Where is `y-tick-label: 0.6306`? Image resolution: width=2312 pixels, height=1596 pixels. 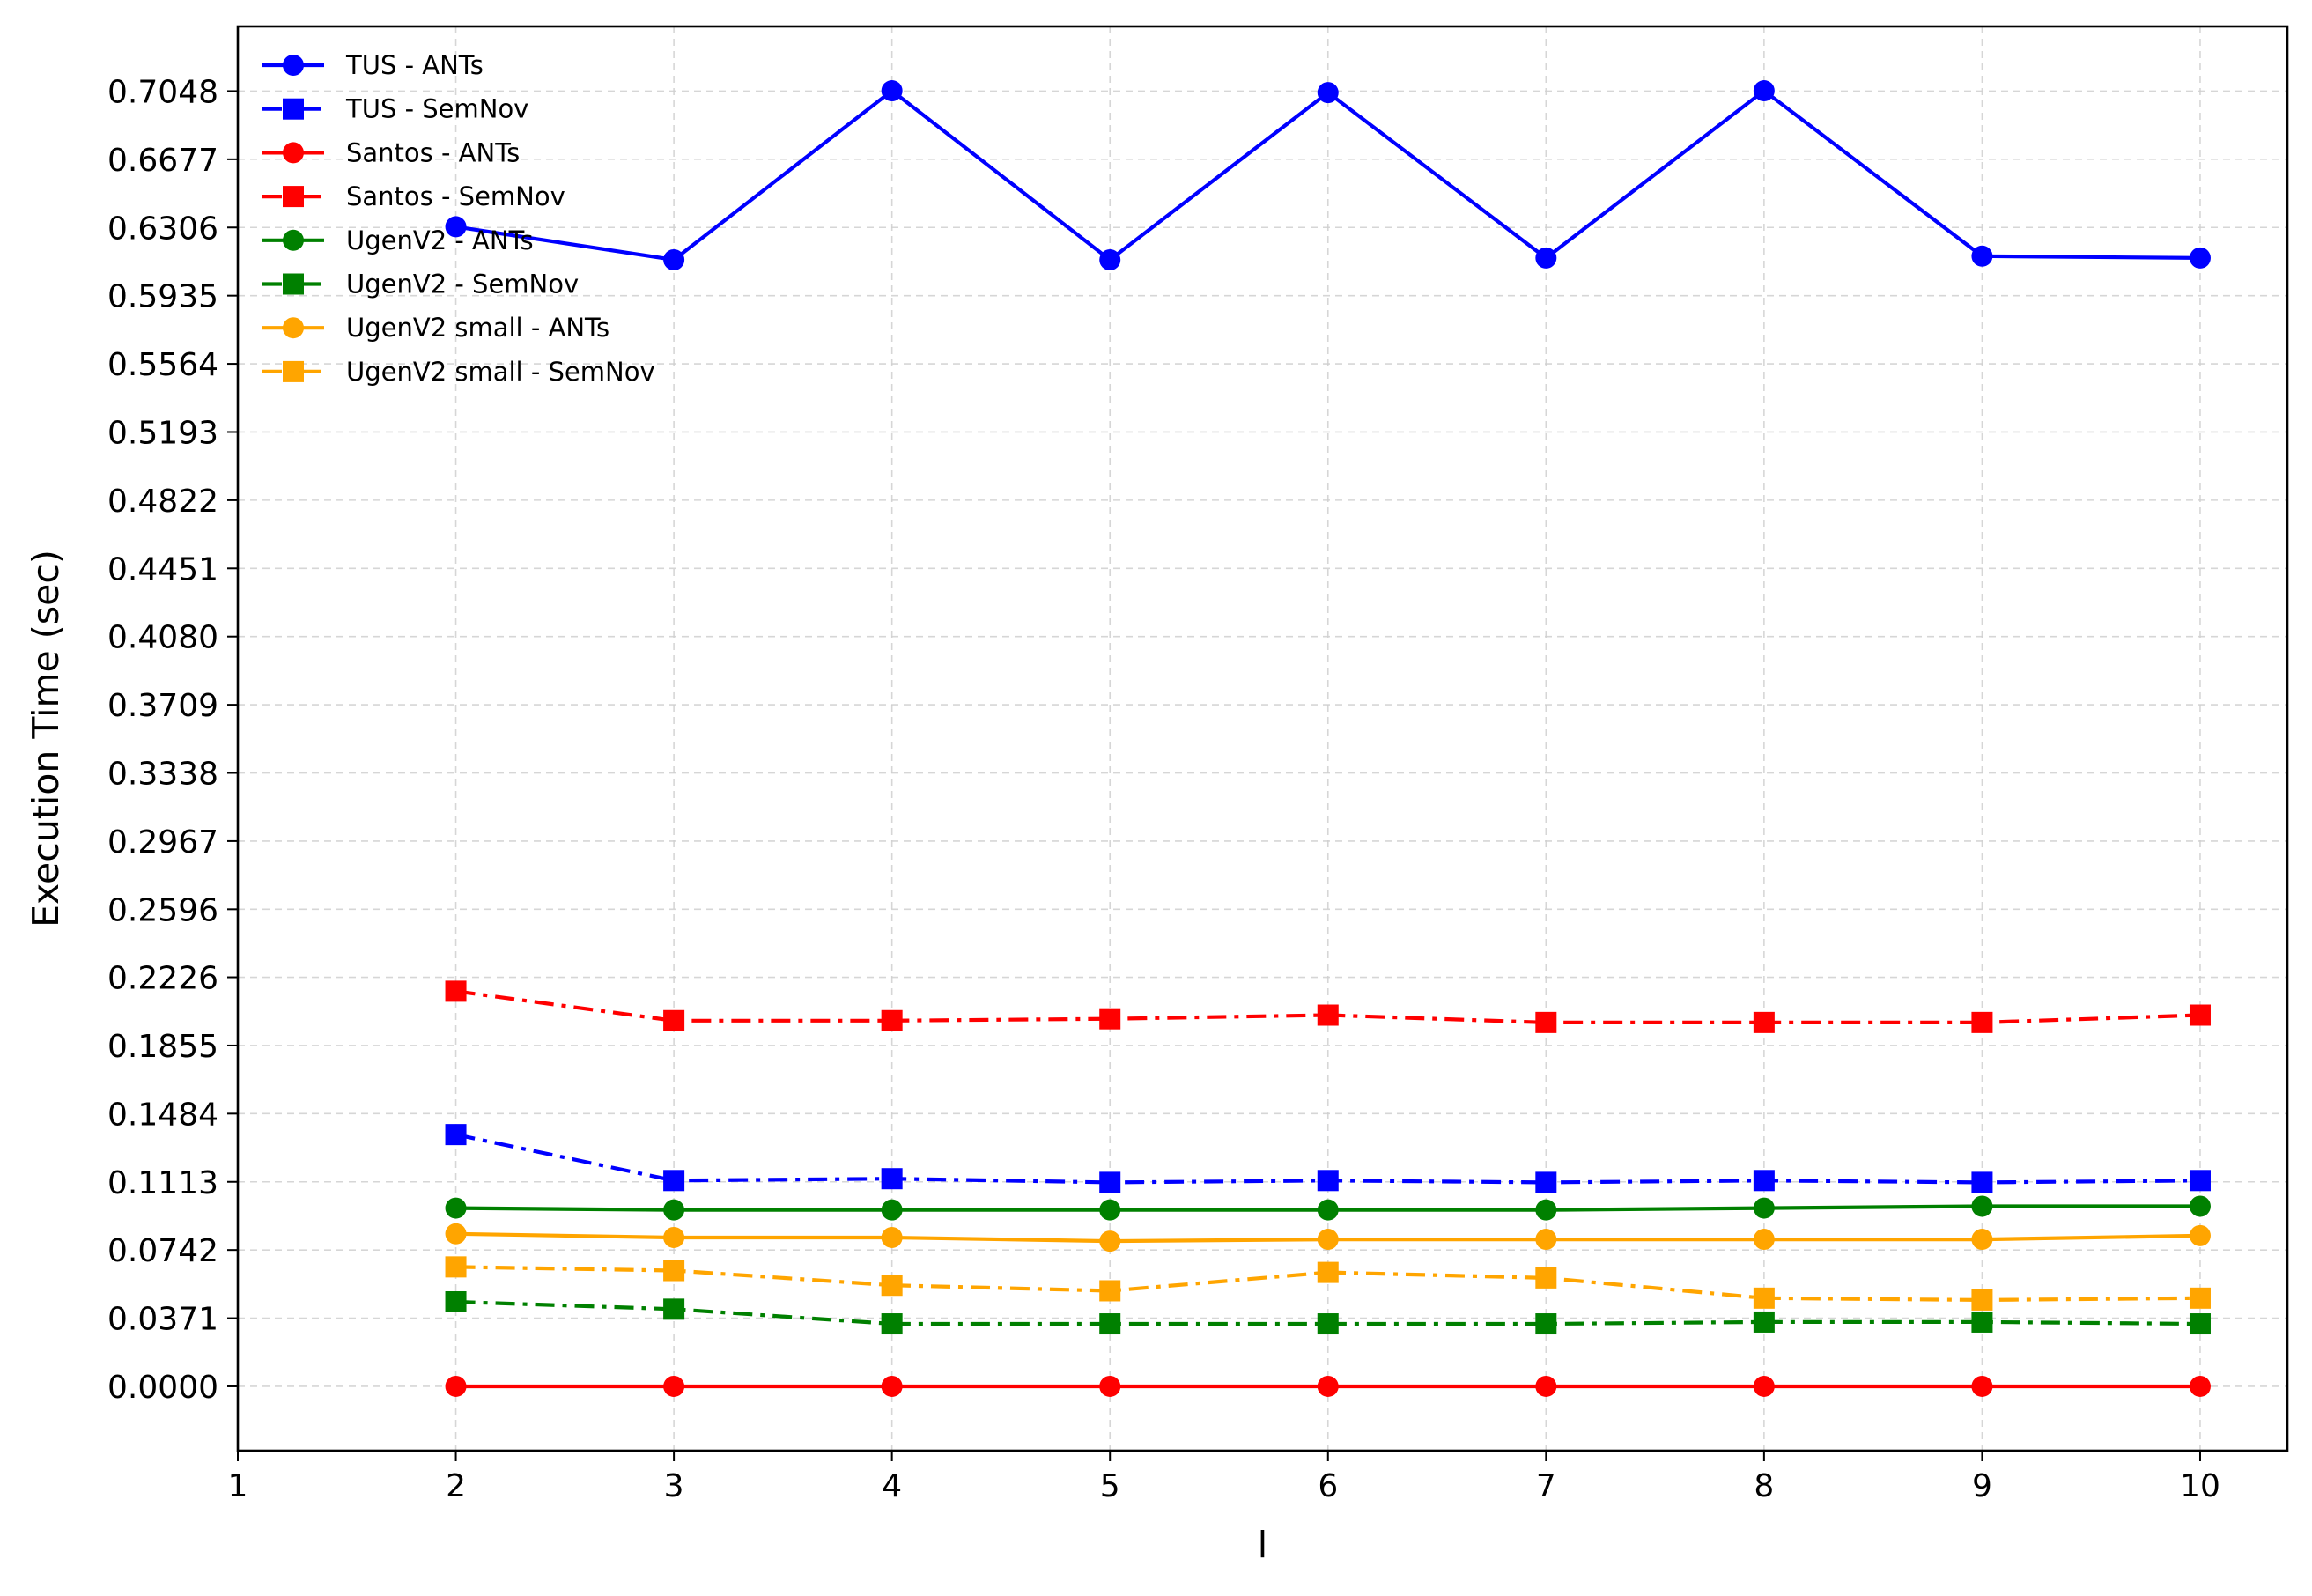
y-tick-label: 0.6306 is located at coordinates (162, 229).